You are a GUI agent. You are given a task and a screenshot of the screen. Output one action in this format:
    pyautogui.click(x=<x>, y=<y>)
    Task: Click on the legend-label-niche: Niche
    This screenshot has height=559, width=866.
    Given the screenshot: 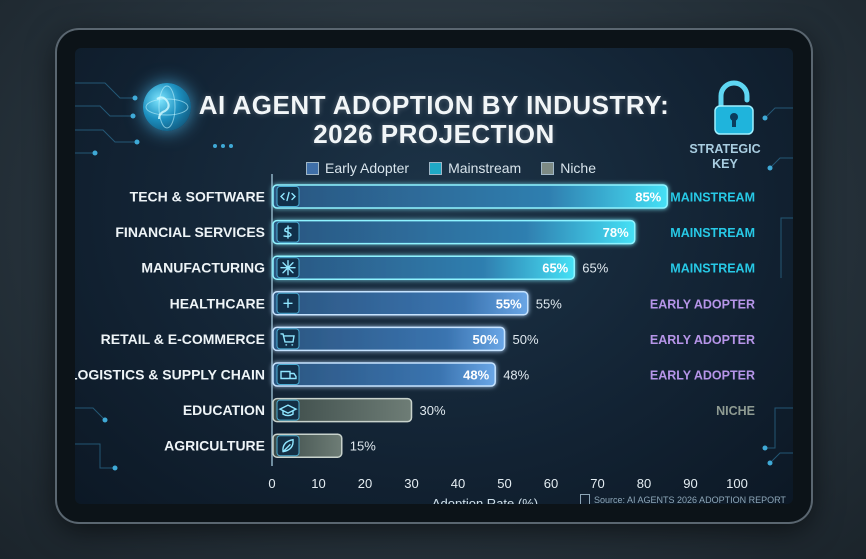 What is the action you would take?
    pyautogui.click(x=578, y=168)
    